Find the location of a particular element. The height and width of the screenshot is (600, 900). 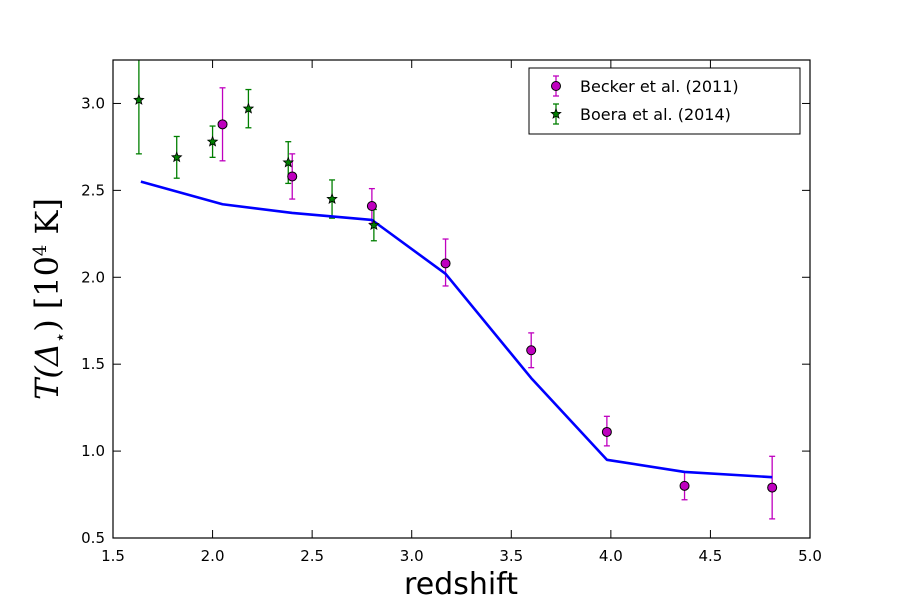

legend-becker-marker is located at coordinates (556, 86).